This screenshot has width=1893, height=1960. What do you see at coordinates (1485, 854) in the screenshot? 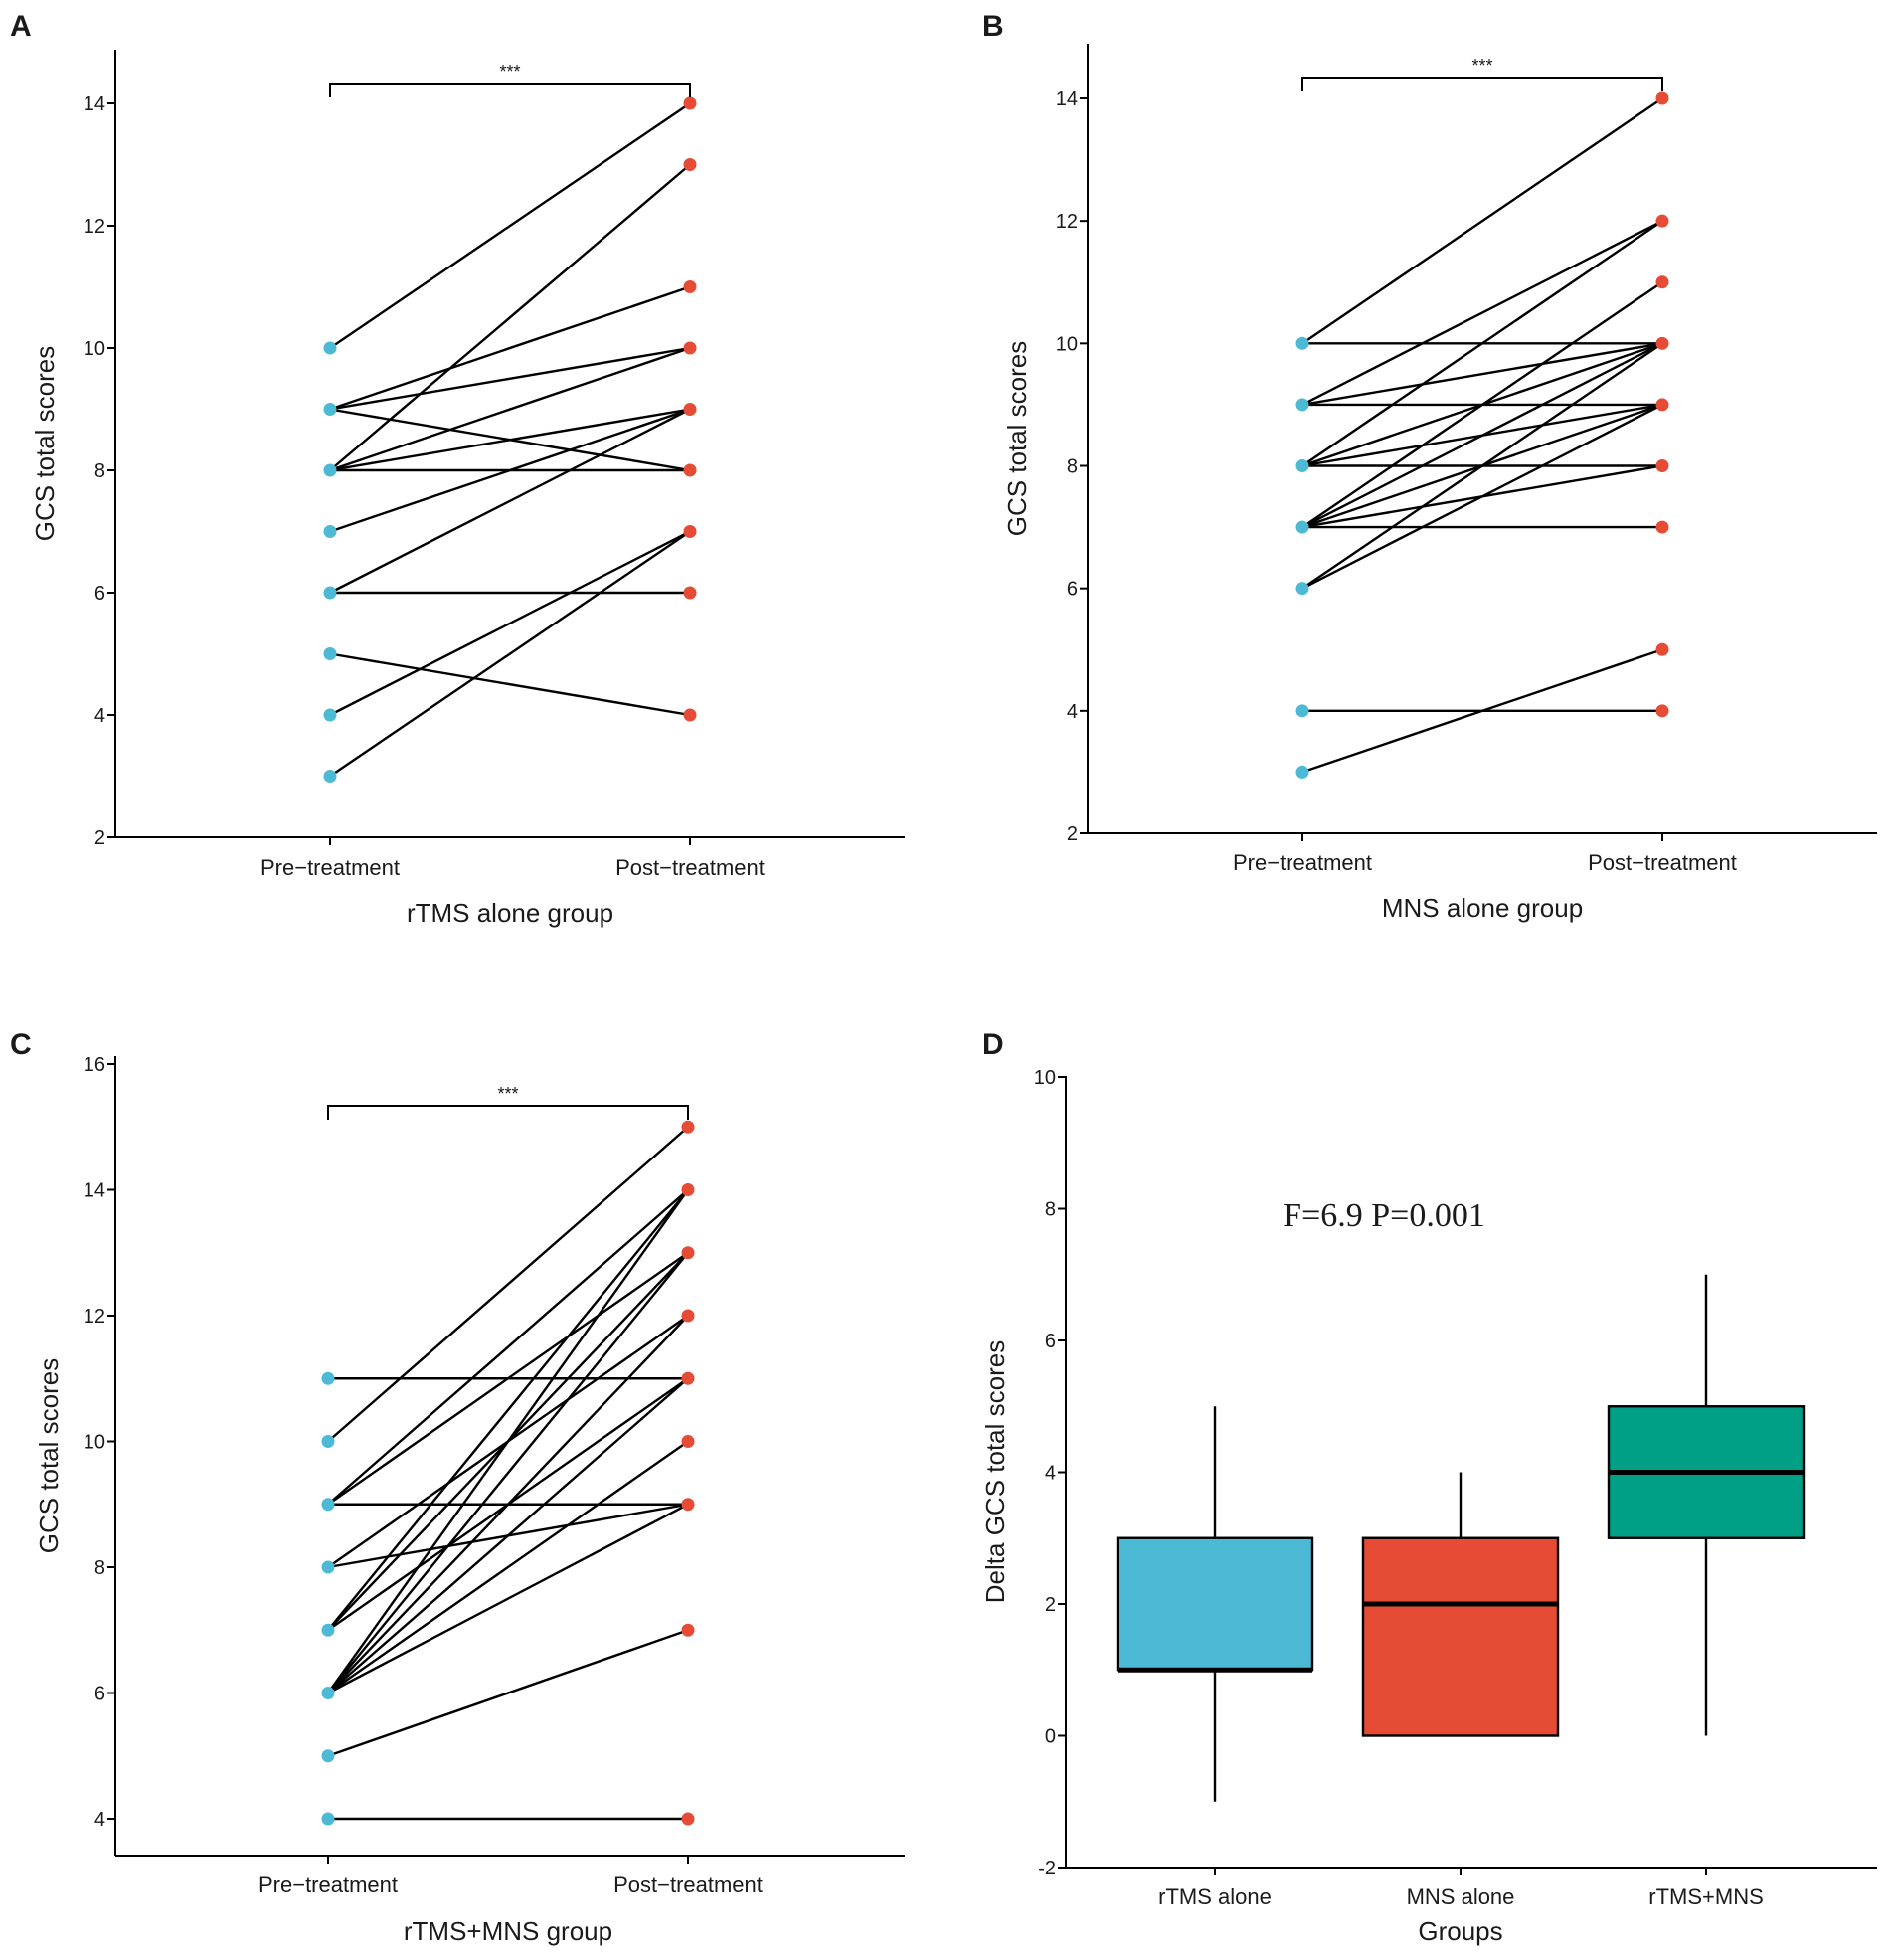
I see `panel-b-x-ticks: Pre−treatment Post−treatment` at bounding box center [1485, 854].